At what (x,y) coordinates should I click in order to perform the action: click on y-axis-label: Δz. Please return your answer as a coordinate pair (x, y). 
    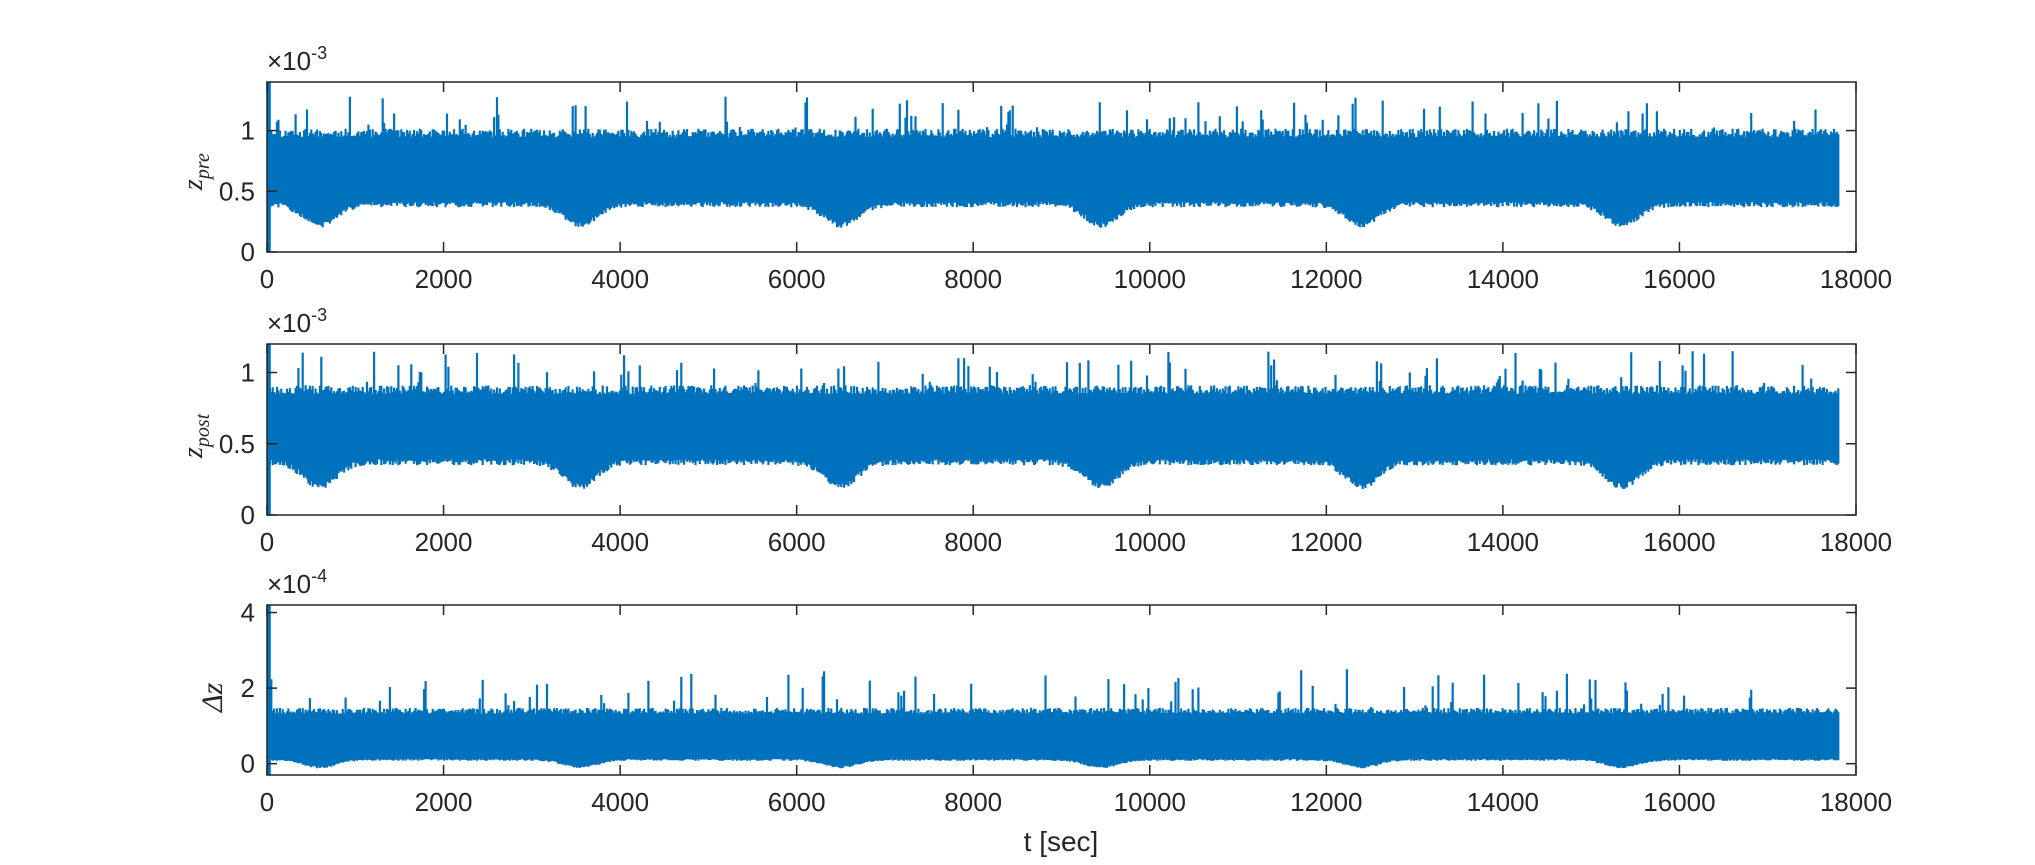
    Looking at the image, I should click on (212, 697).